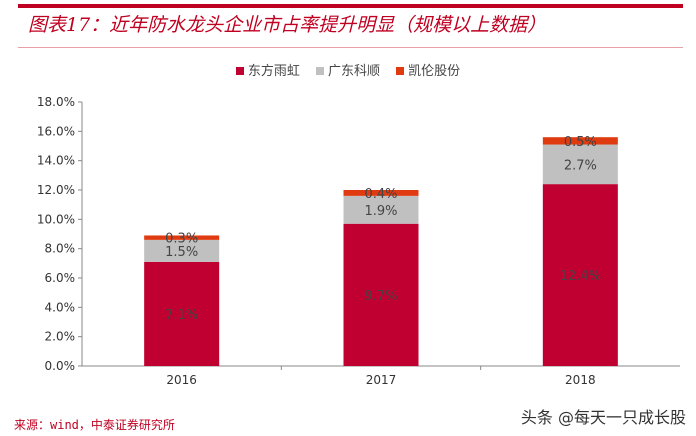 This screenshot has height=436, width=696. I want to click on x-tick-label: 2018, so click(580, 380).